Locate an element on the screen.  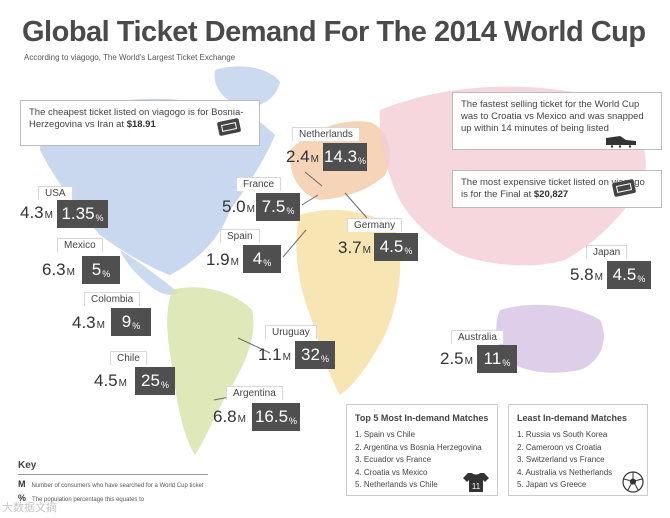
share-value: 14.3% is located at coordinates (345, 157).